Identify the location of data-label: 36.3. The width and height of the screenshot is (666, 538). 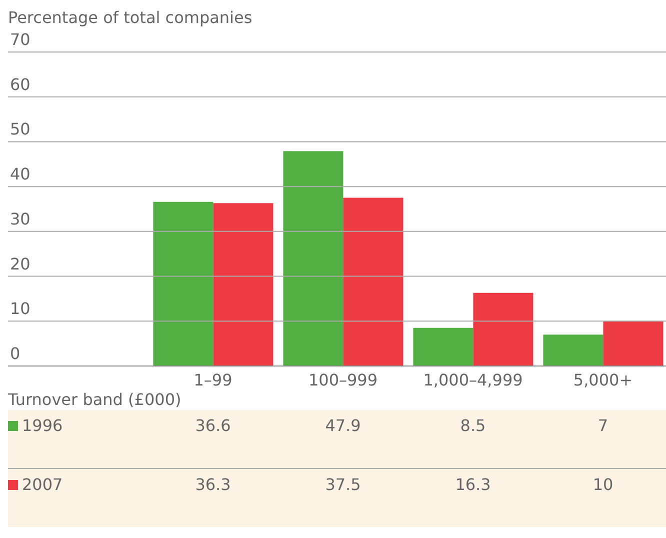
(213, 484).